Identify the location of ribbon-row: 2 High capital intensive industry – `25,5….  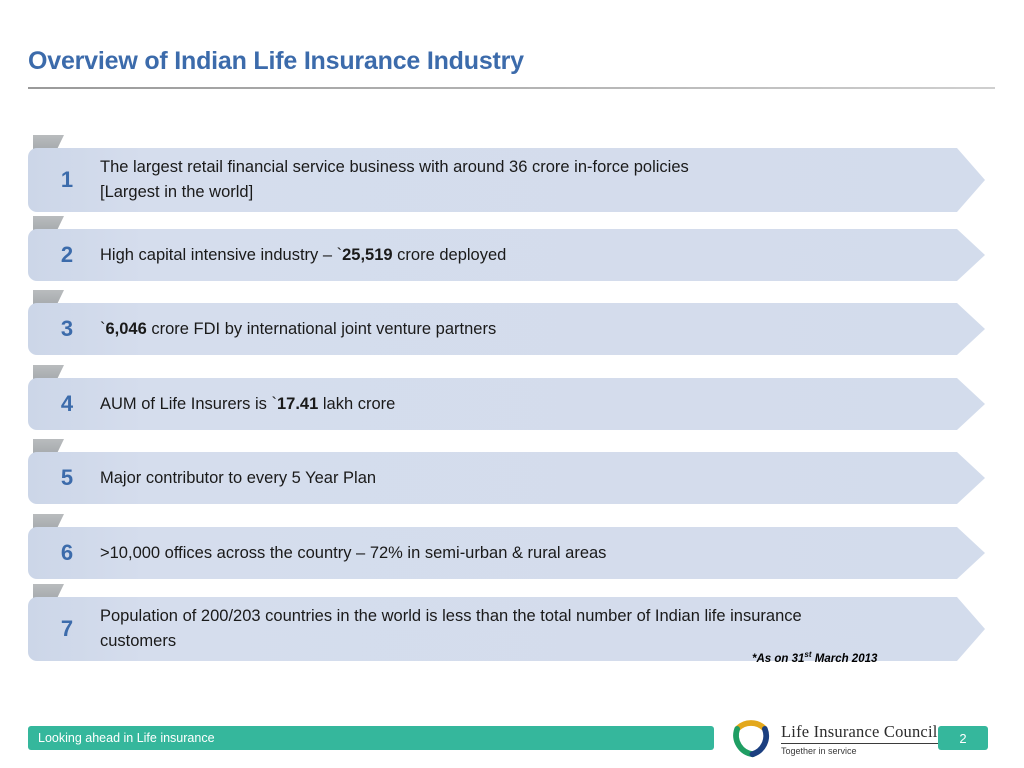
(506, 248).